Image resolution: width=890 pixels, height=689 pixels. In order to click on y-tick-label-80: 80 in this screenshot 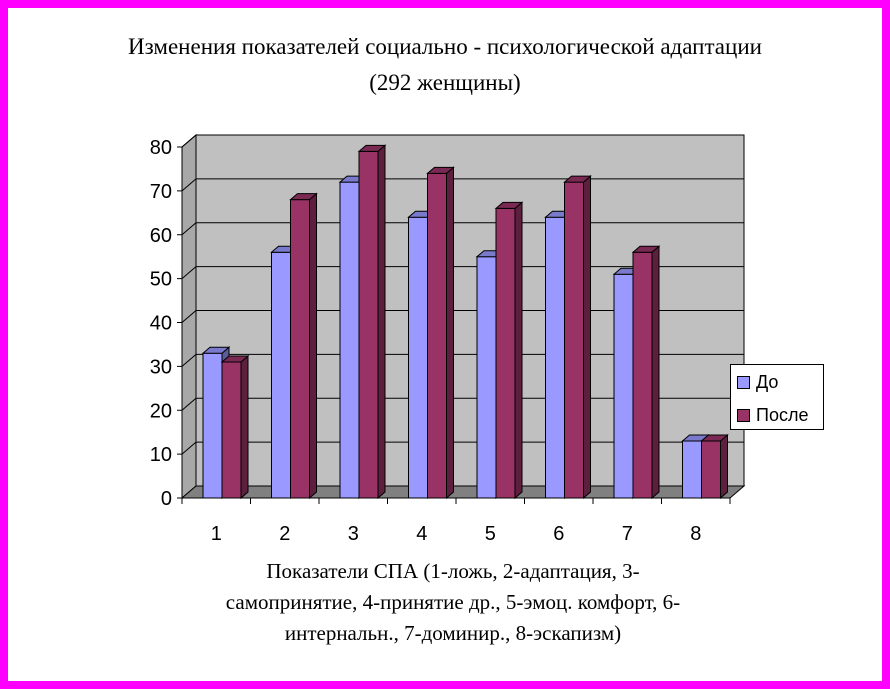, I will do `click(161, 148)`.